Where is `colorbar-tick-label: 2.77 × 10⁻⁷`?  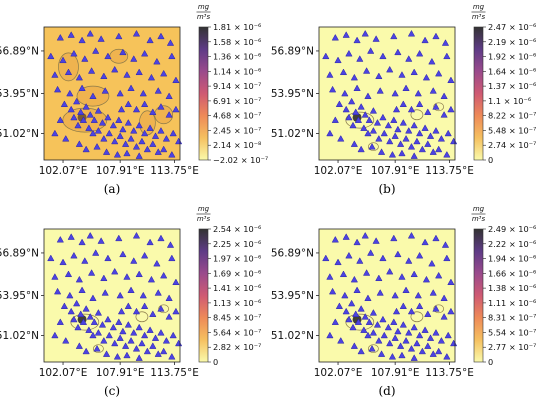 colorbar-tick-label: 2.77 × 10⁻⁷ is located at coordinates (512, 347).